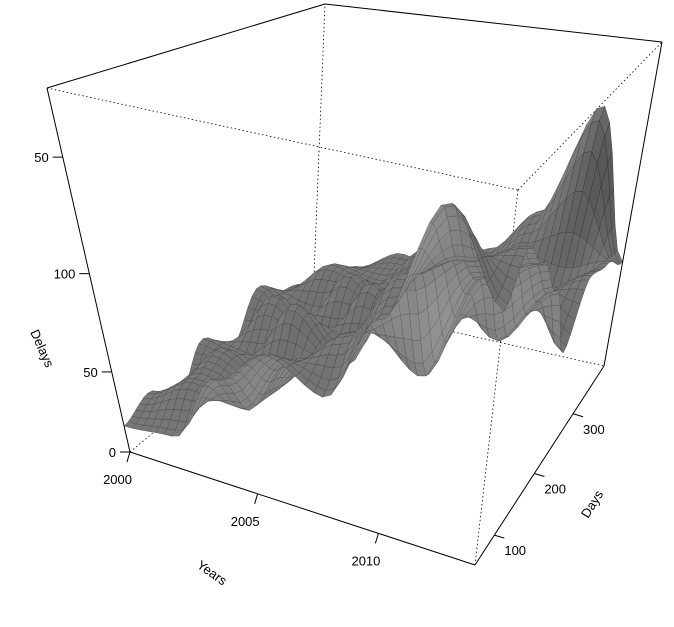 This screenshot has height=627, width=674. Describe the element at coordinates (592, 503) in the screenshot. I see `y-axis-title: Days` at that location.